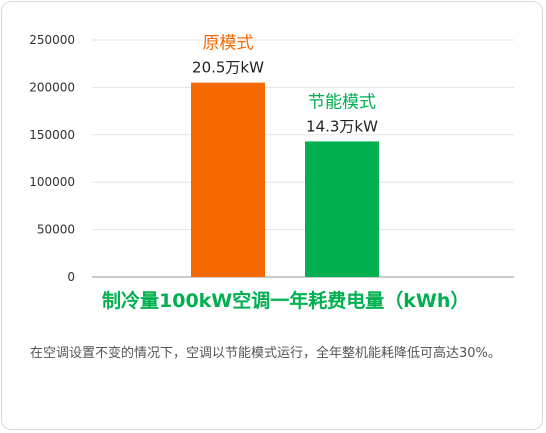  I want to click on y-tick-label: 0, so click(71, 277).